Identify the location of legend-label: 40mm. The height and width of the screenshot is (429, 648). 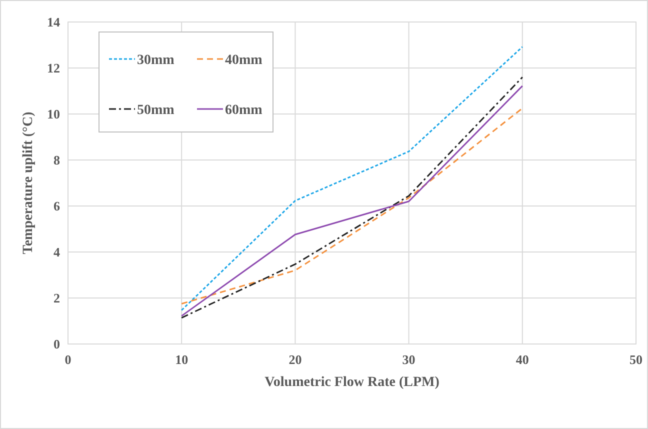
(244, 60).